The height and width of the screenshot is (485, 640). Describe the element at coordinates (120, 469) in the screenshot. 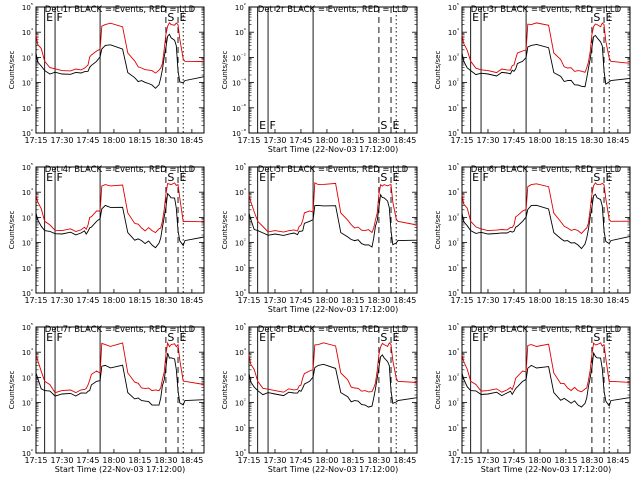

I see `x-axis-label: Start Time (22-Nov-03 17:12:00)` at that location.